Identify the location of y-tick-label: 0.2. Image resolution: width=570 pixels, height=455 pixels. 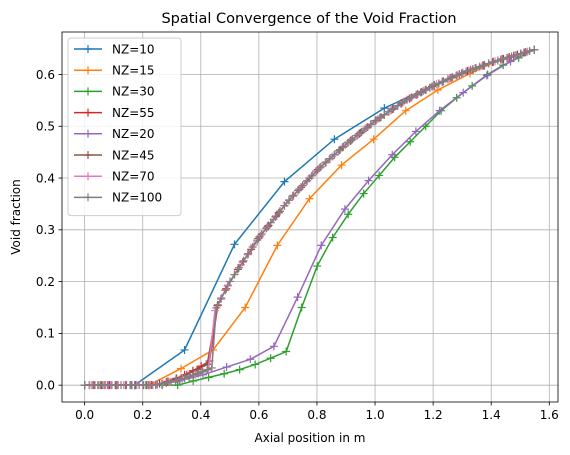
(45, 282).